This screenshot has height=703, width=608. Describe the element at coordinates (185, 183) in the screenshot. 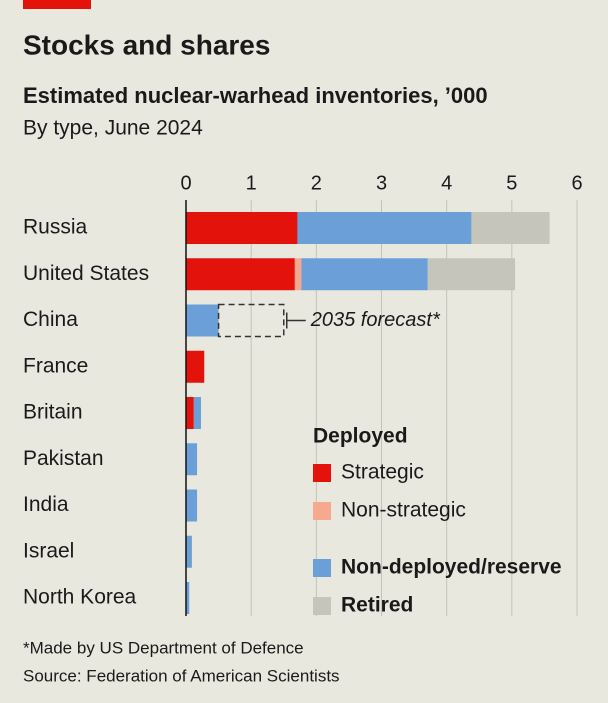

I see `x-tick-label: 0` at that location.